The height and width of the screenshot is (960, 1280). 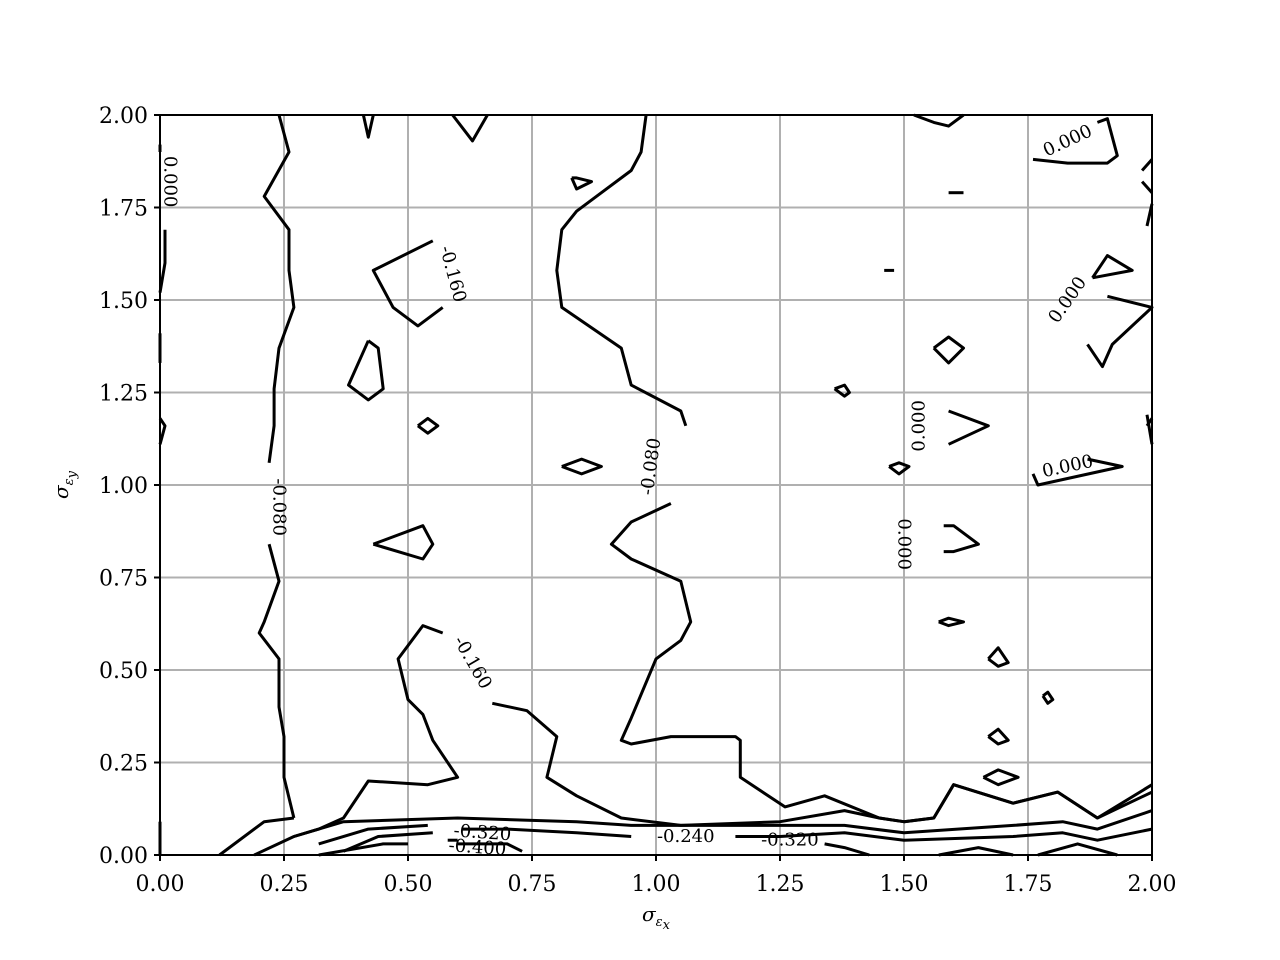 I want to click on y-axis-ticks: 0.00 0.25 0.50 0.75 1.00 1.25 1.50 1.75 2.00, so click(x=129, y=486).